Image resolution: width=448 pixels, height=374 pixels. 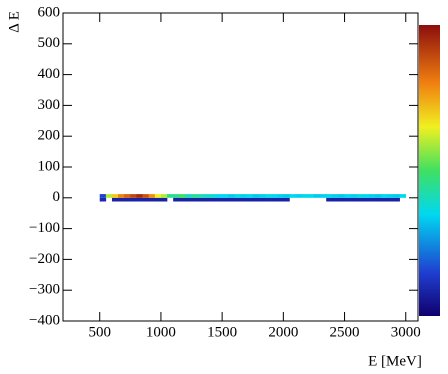 What do you see at coordinates (406, 332) in the screenshot?
I see `x-tick-label: 3000` at bounding box center [406, 332].